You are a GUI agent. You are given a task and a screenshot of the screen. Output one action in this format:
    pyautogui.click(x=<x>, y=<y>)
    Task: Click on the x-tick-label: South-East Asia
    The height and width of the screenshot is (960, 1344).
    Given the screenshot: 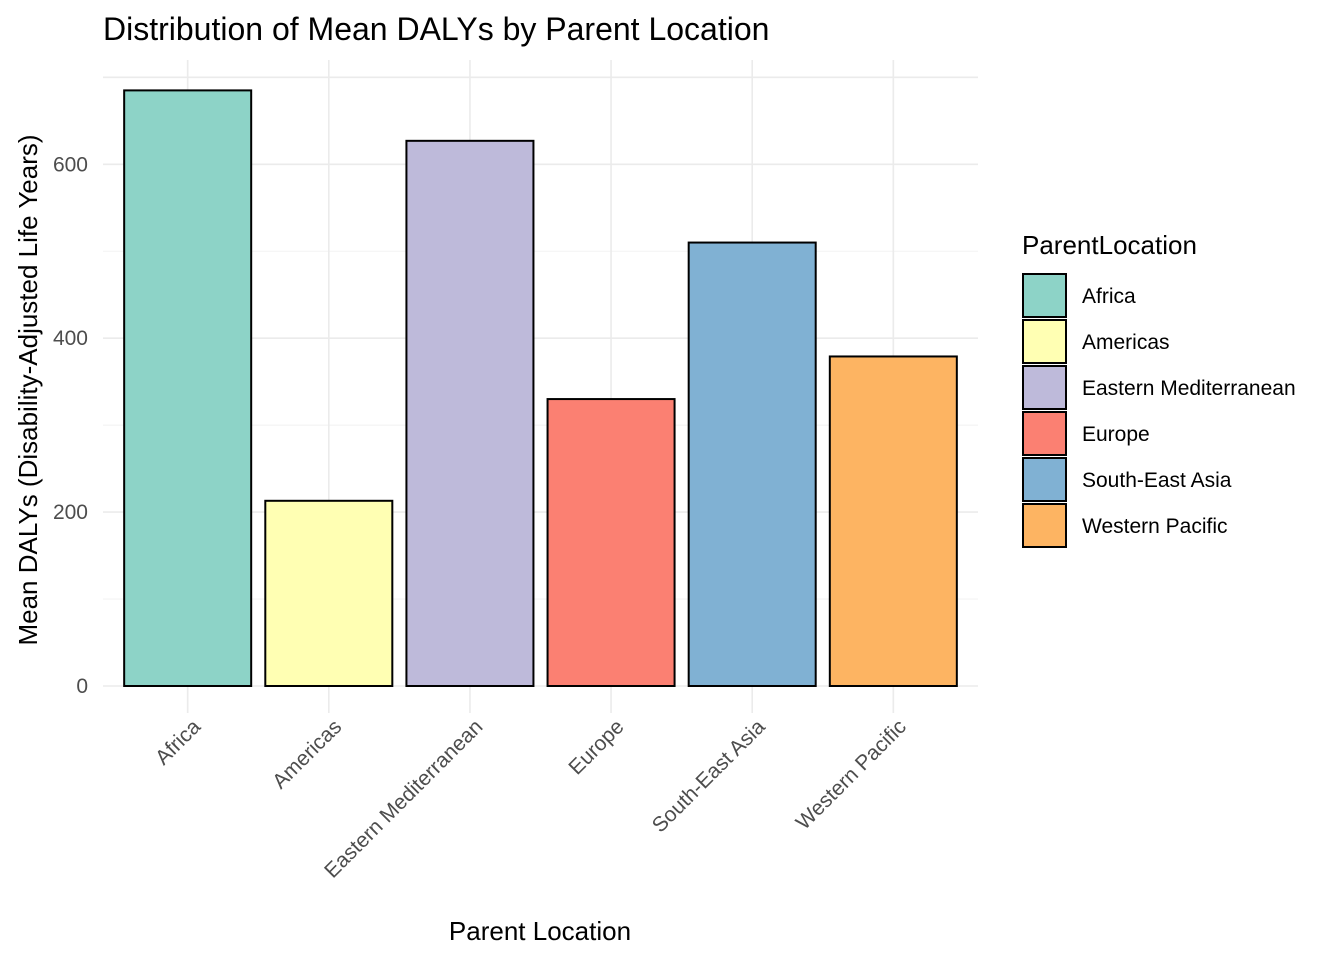 What is the action you would take?
    pyautogui.click(x=709, y=776)
    